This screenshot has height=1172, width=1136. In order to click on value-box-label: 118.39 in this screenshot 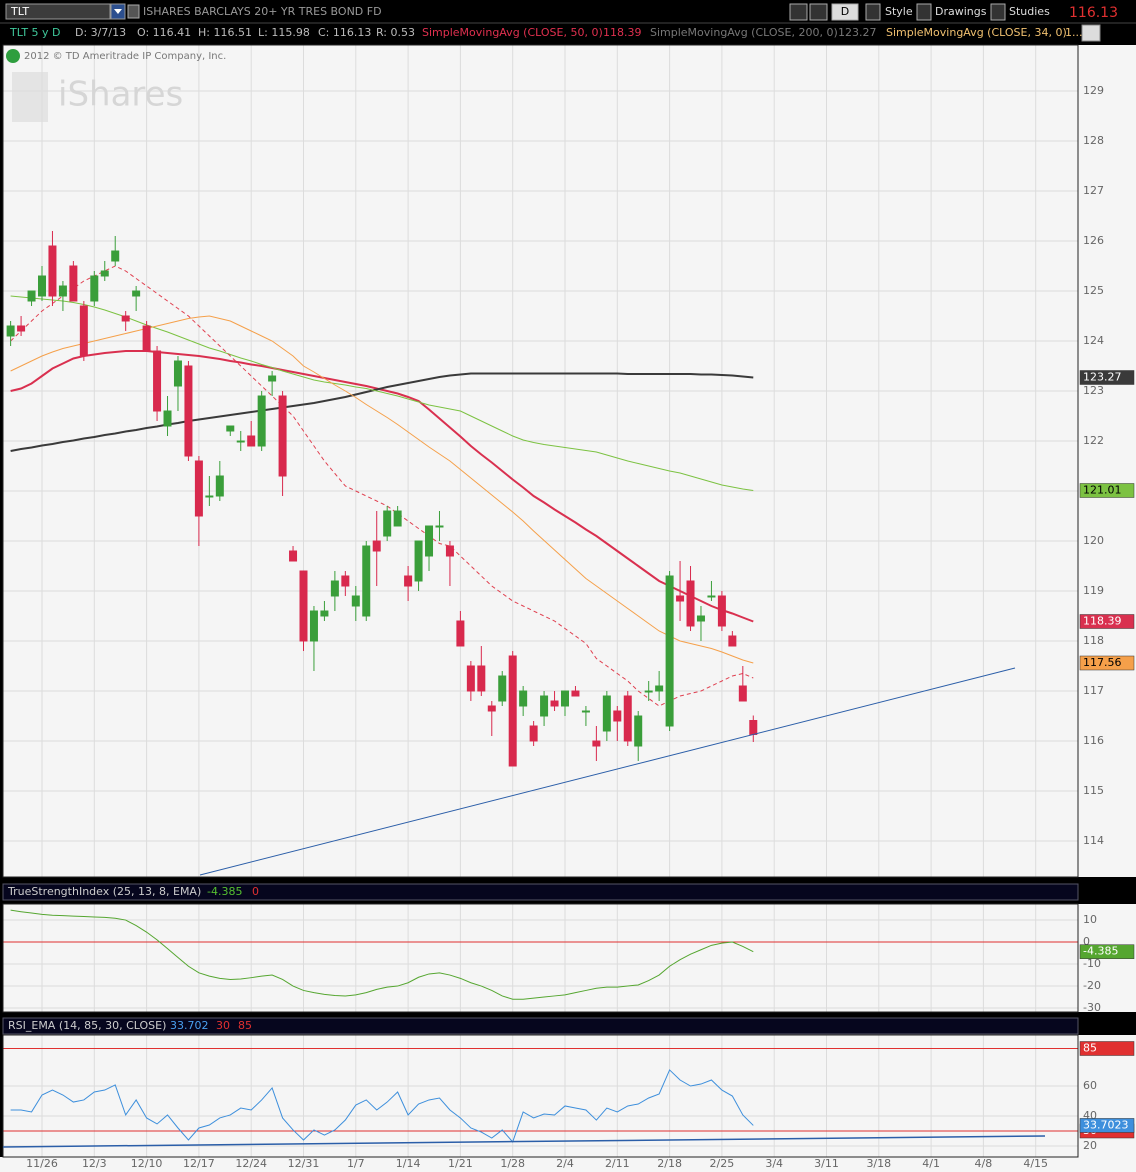, I will do `click(1102, 621)`.